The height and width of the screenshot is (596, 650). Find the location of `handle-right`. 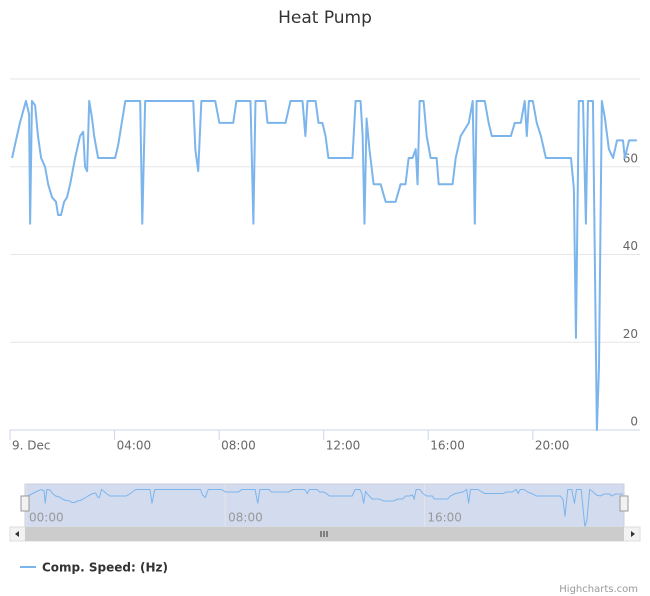

handle-right is located at coordinates (624, 503).